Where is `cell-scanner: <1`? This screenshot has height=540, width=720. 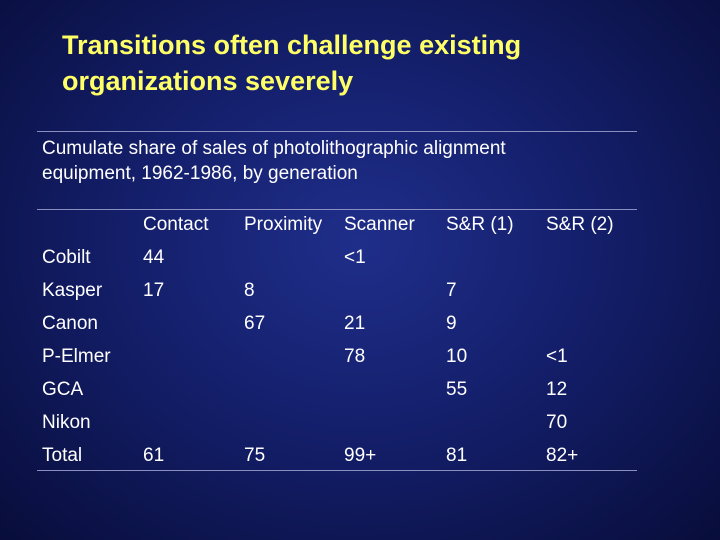
cell-scanner: <1 is located at coordinates (355, 257).